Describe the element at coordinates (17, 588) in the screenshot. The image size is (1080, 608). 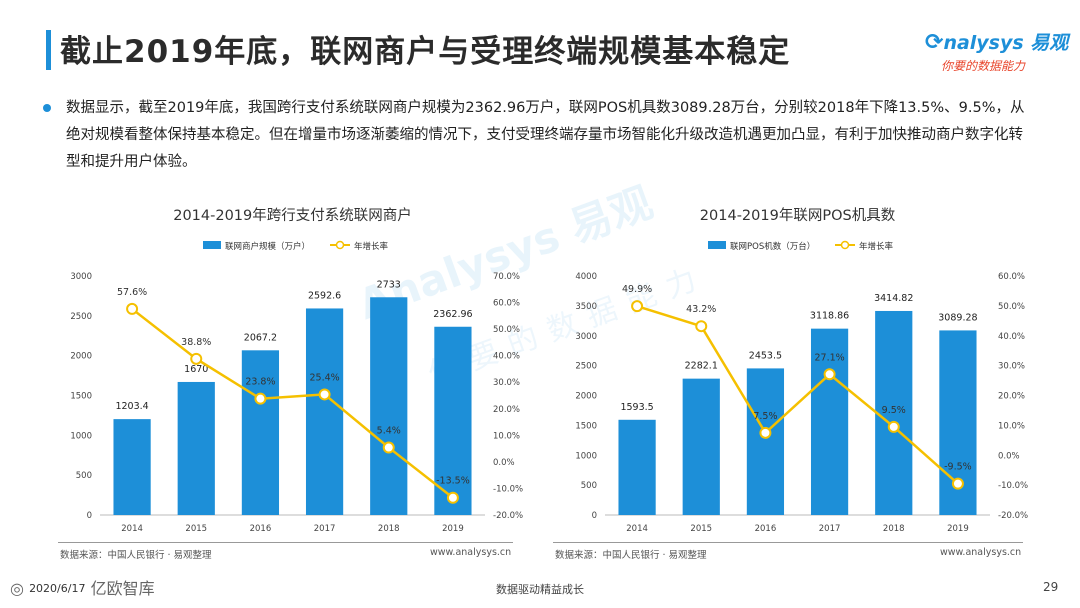
I see `footer-brand-icon: ◎` at that location.